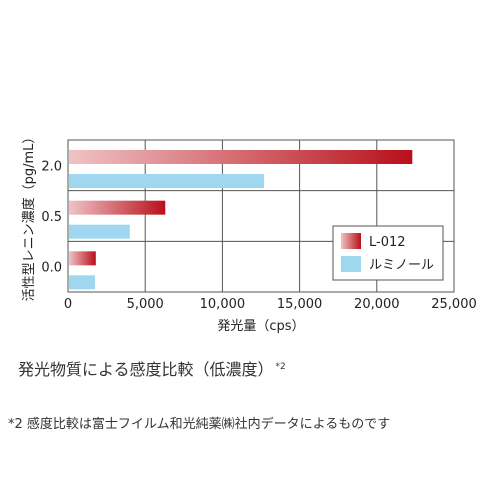 The width and height of the screenshot is (500, 500). Describe the element at coordinates (99, 231) in the screenshot. I see `bar-luminol-0.5` at that location.